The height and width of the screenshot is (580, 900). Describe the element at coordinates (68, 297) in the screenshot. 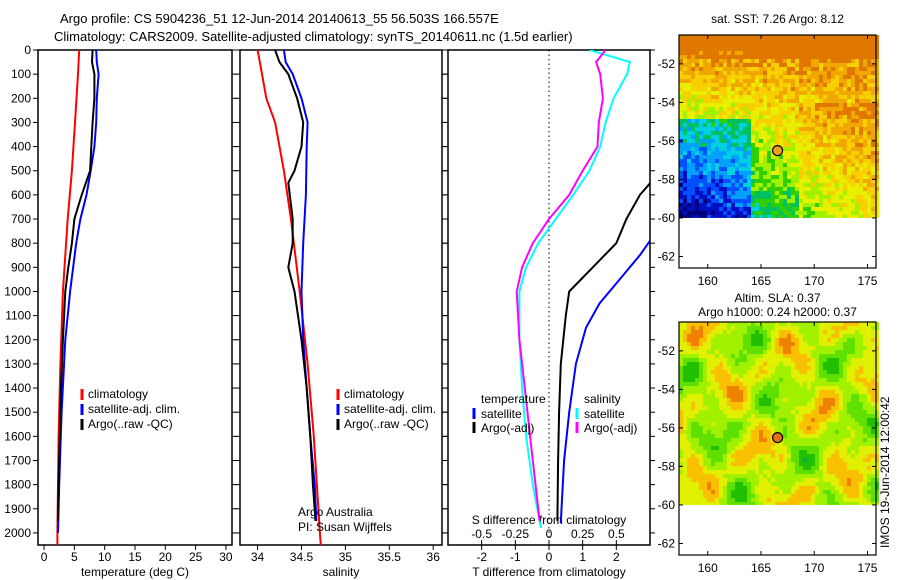

I see `series-line-climatology` at that location.